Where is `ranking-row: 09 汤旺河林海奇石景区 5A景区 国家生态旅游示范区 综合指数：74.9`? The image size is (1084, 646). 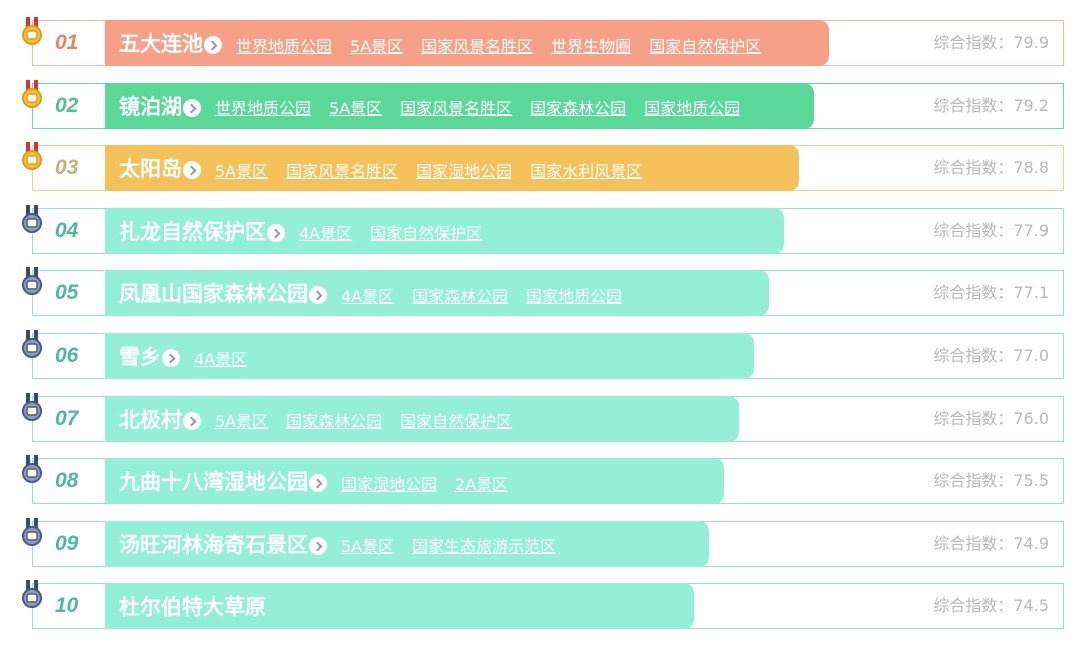
ranking-row: 09 汤旺河林海奇石景区 5A景区 国家生态旅游示范区 综合指数：74.9 is located at coordinates (543, 542).